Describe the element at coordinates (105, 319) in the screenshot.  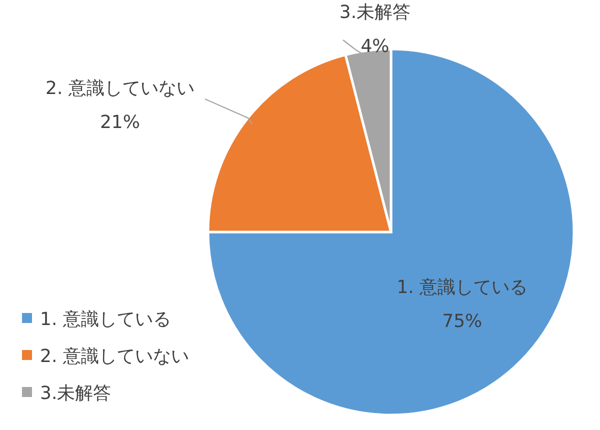
I see `legend-label: 1. 意識している` at that location.